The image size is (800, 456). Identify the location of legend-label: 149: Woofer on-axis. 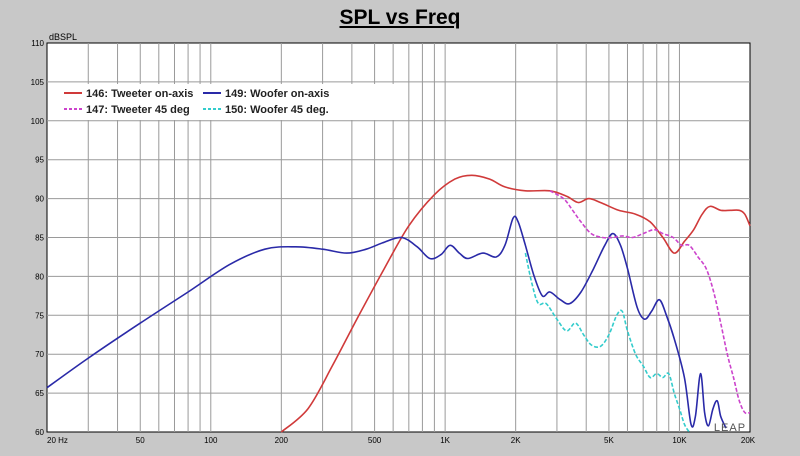
(277, 94).